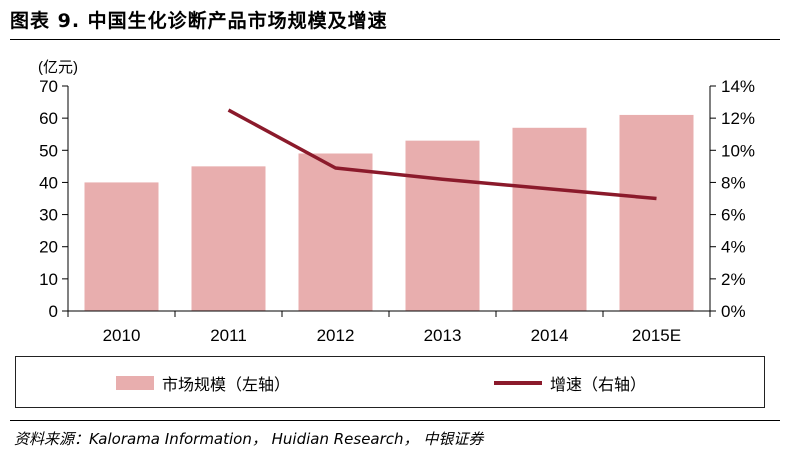 The height and width of the screenshot is (454, 794). I want to click on x-tick-label: 2011, so click(228, 335).